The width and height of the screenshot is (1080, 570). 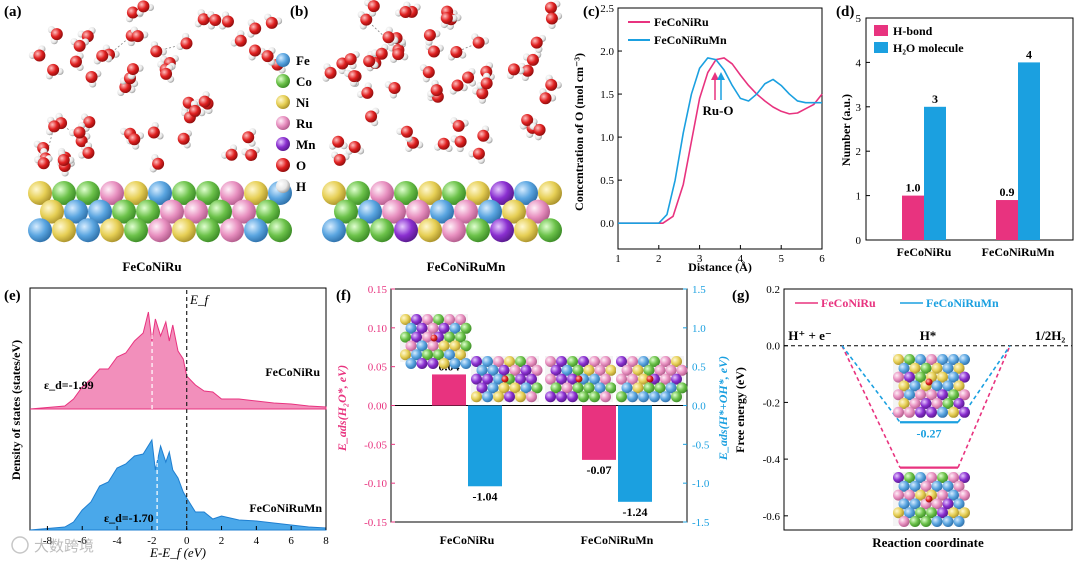 I want to click on f-bar-label: -1.04, so click(x=485, y=496).